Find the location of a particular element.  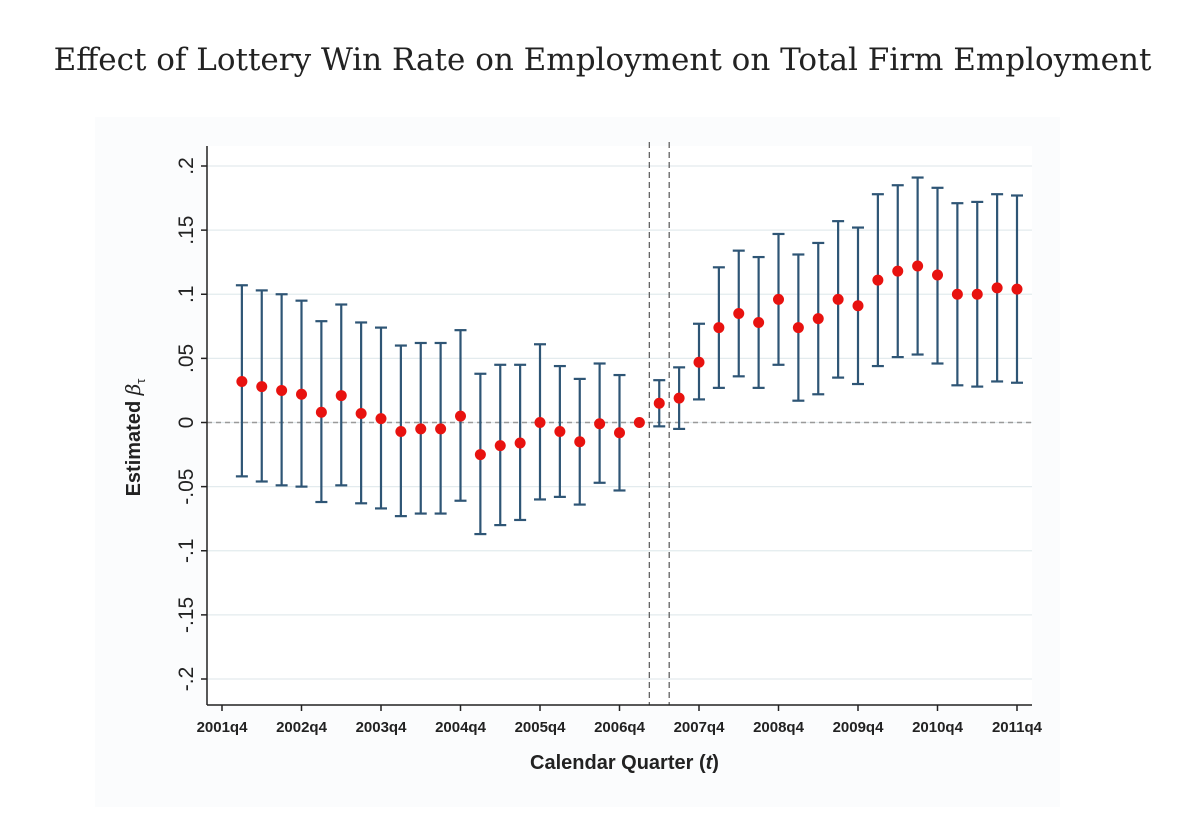

x-tick-label: 2011q4 is located at coordinates (1017, 727).